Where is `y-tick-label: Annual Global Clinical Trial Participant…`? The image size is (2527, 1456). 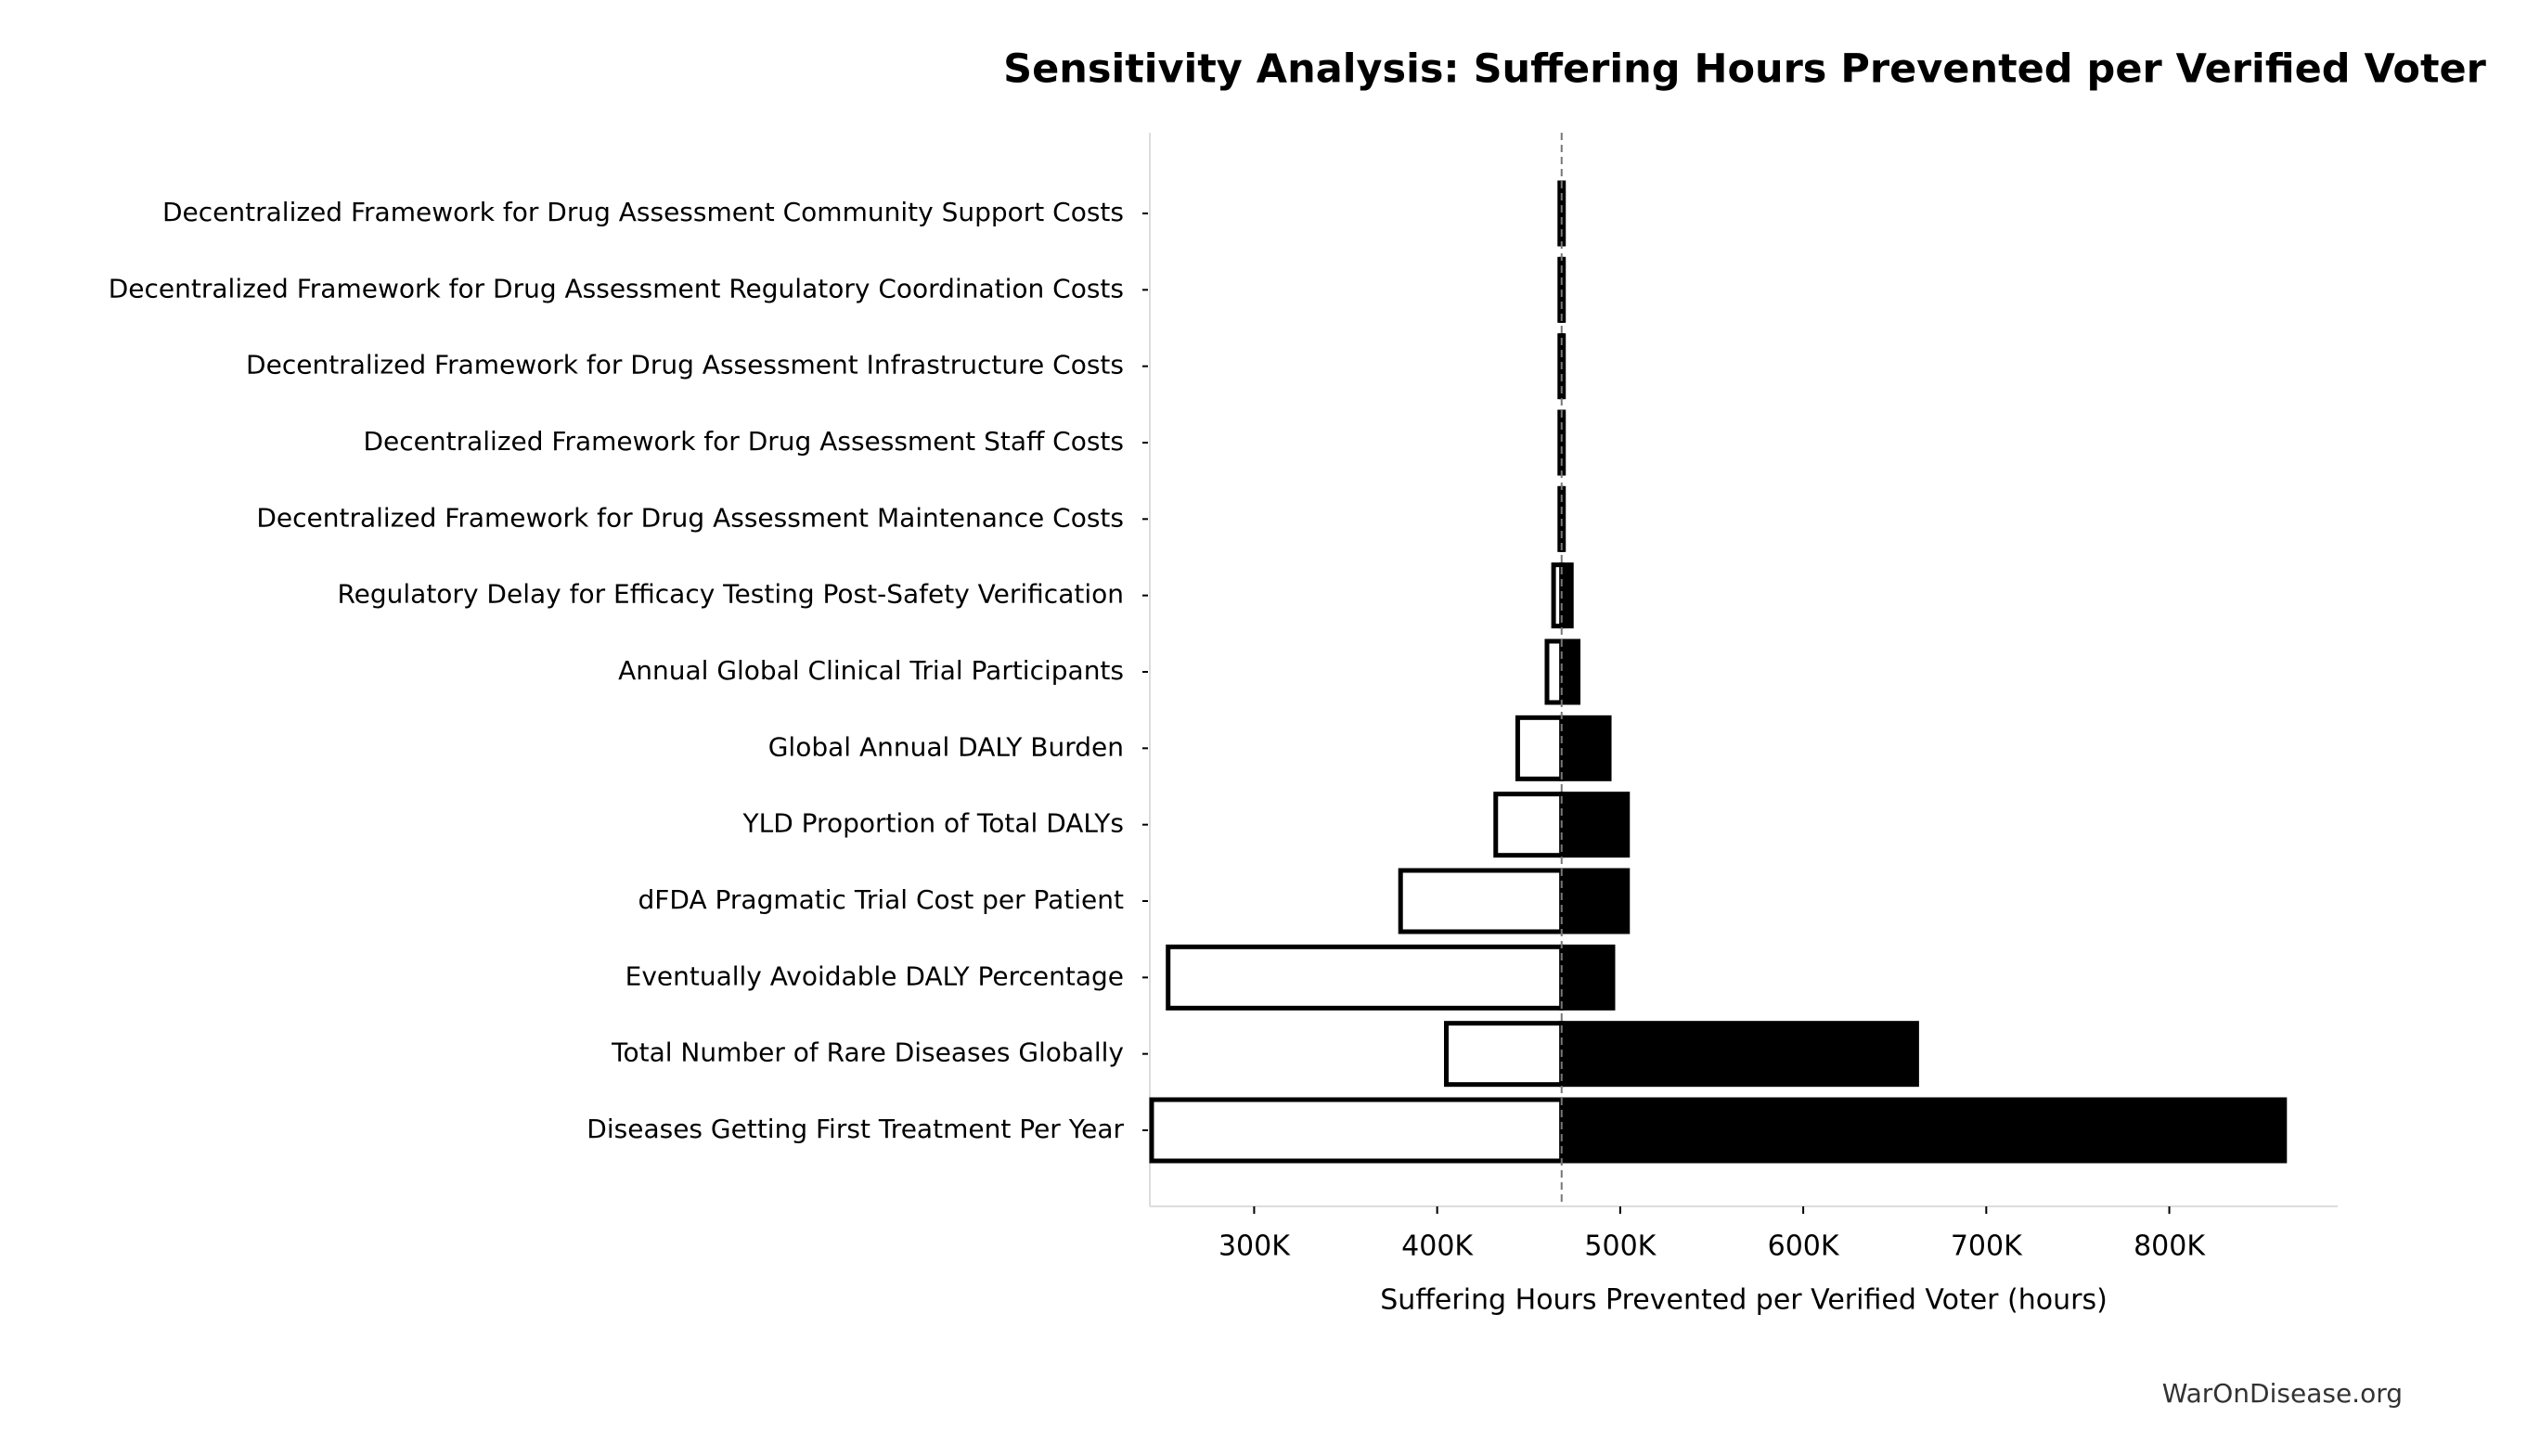
y-tick-label: Annual Global Clinical Trial Participant… is located at coordinates (871, 670).